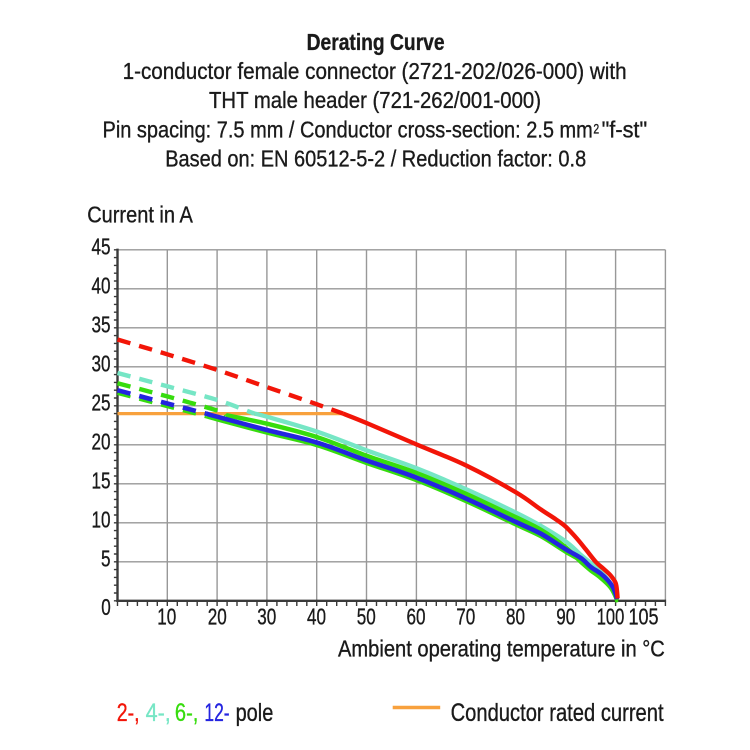 This screenshot has height=750, width=750. I want to click on svg-text: 6-,, so click(187, 713).